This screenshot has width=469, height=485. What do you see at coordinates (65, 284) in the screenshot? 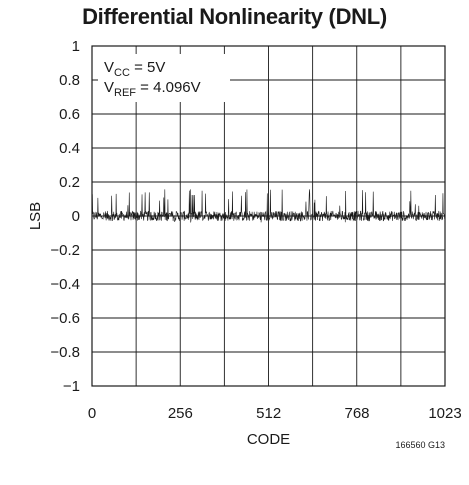
I see `y-tick-label: −0.4` at bounding box center [65, 284].